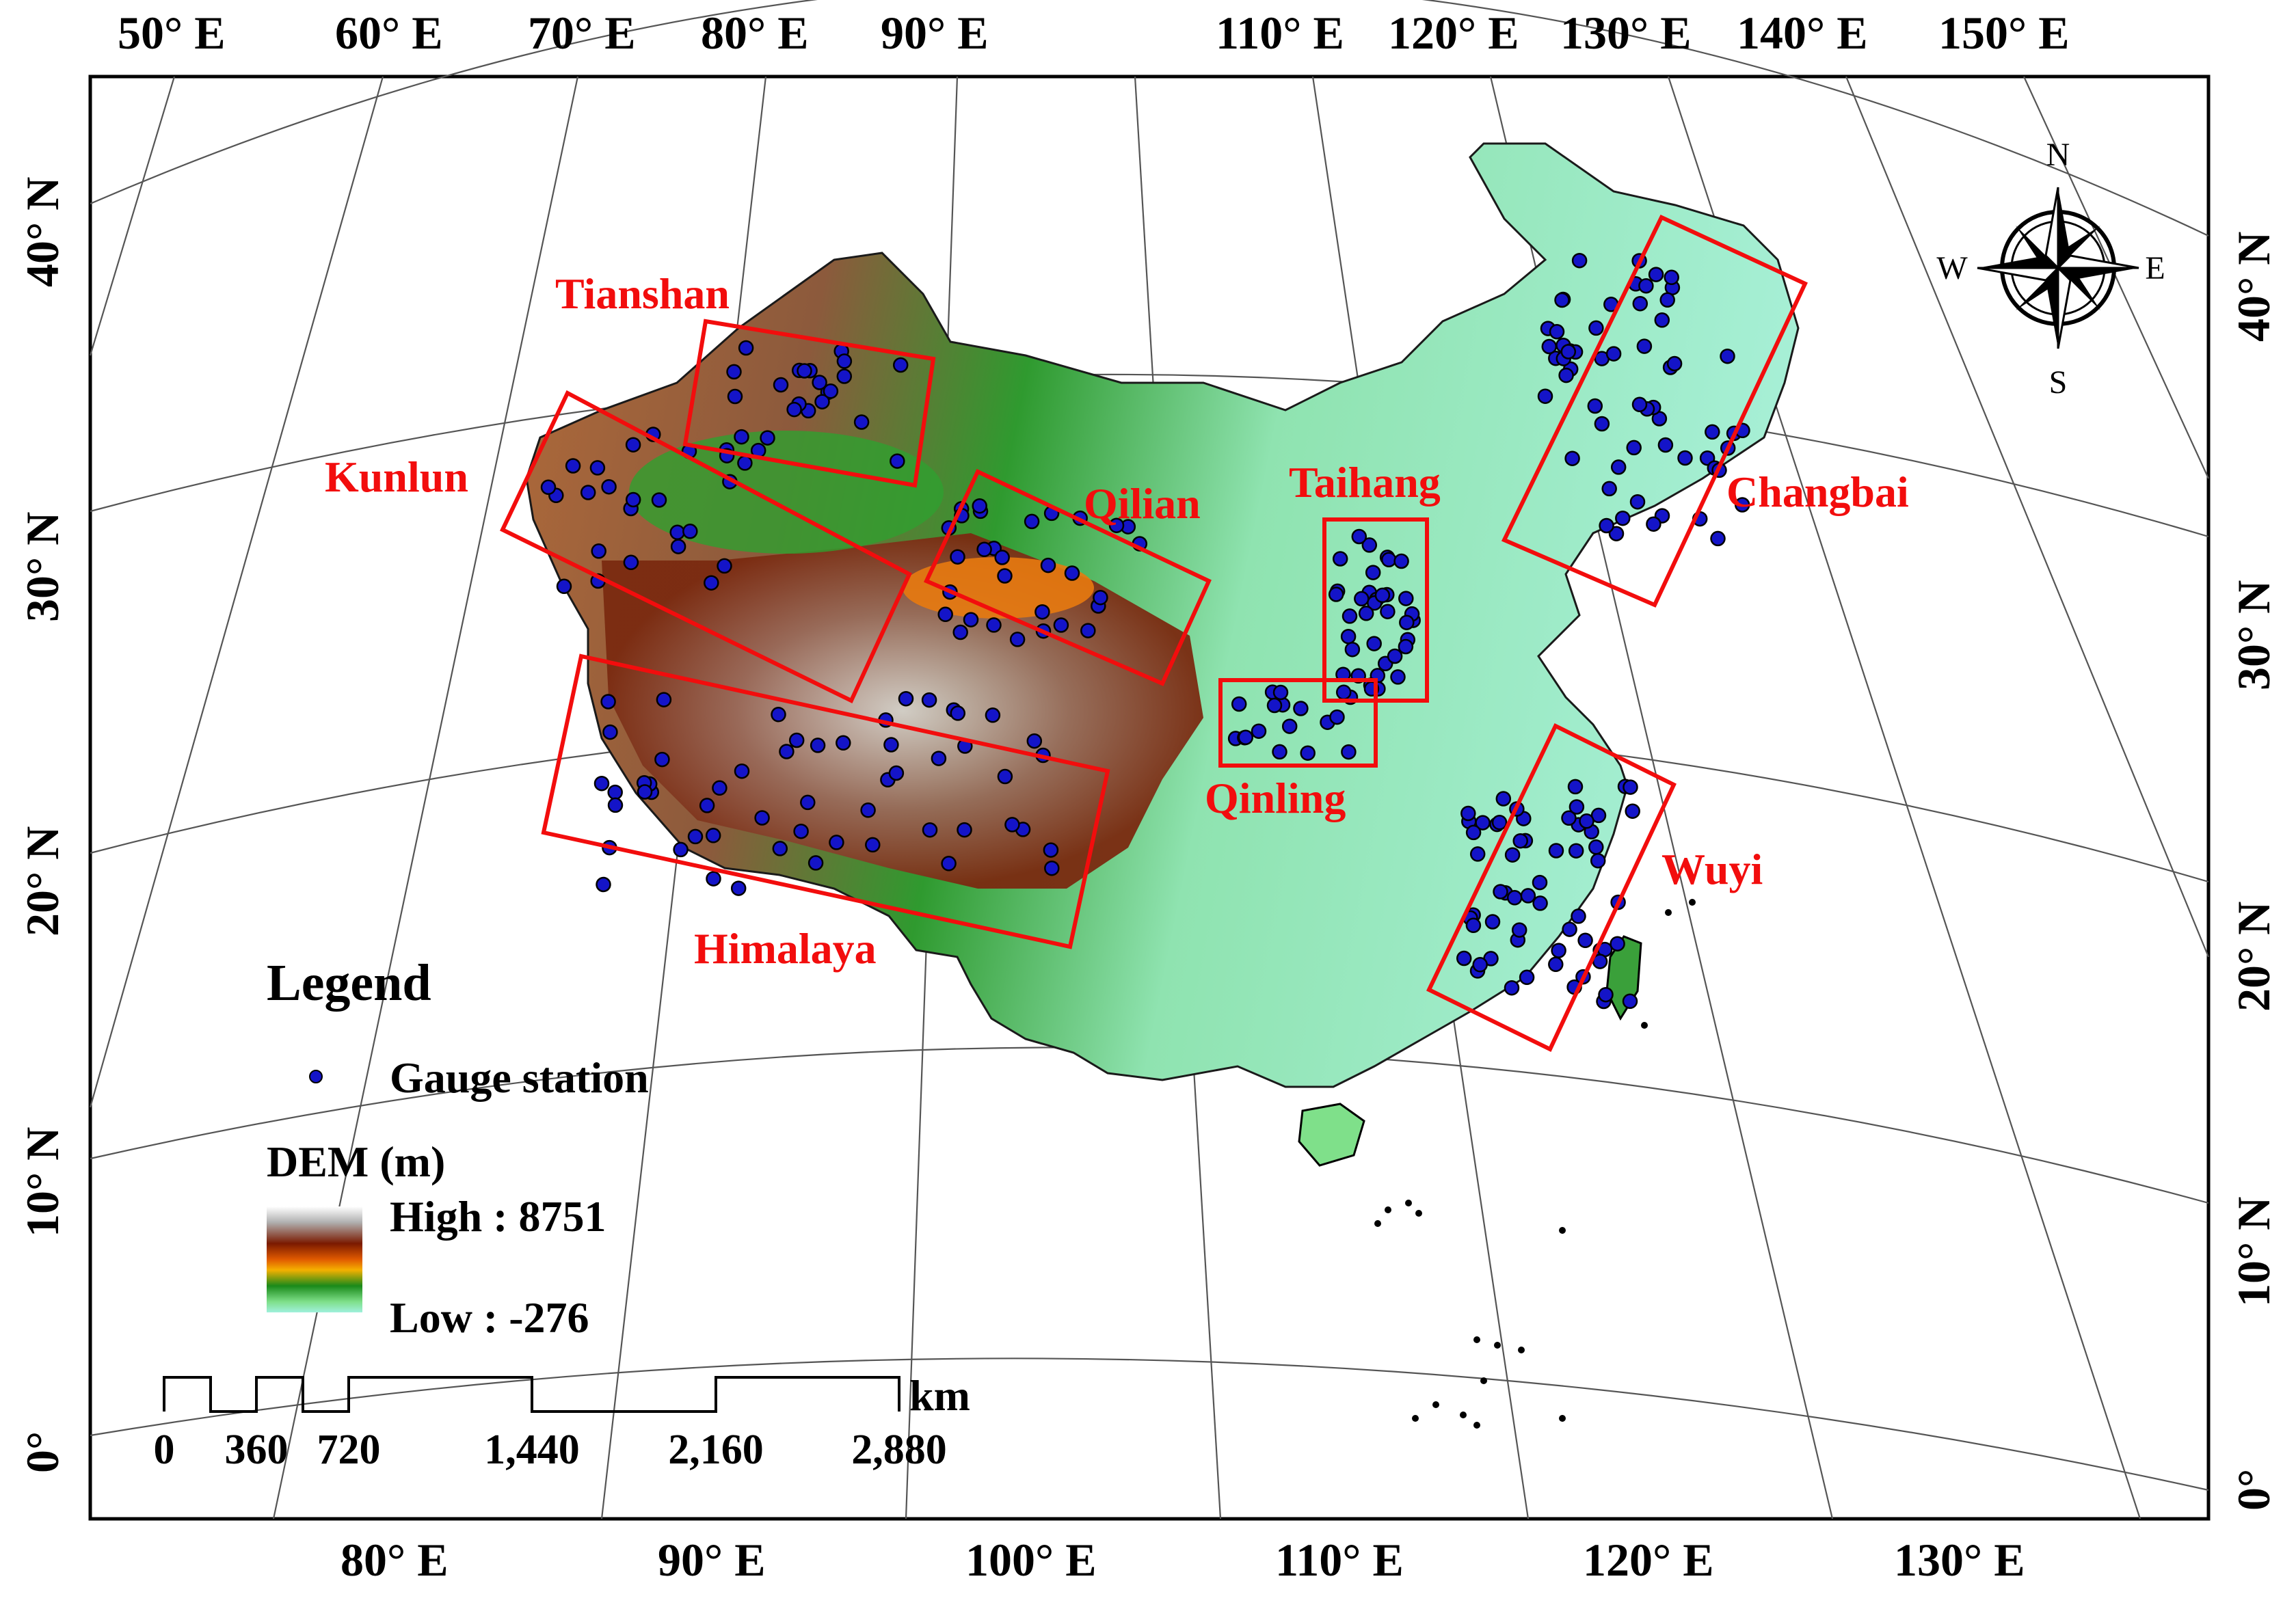  I want to click on compass-rose: N S E W, so click(2050, 269).